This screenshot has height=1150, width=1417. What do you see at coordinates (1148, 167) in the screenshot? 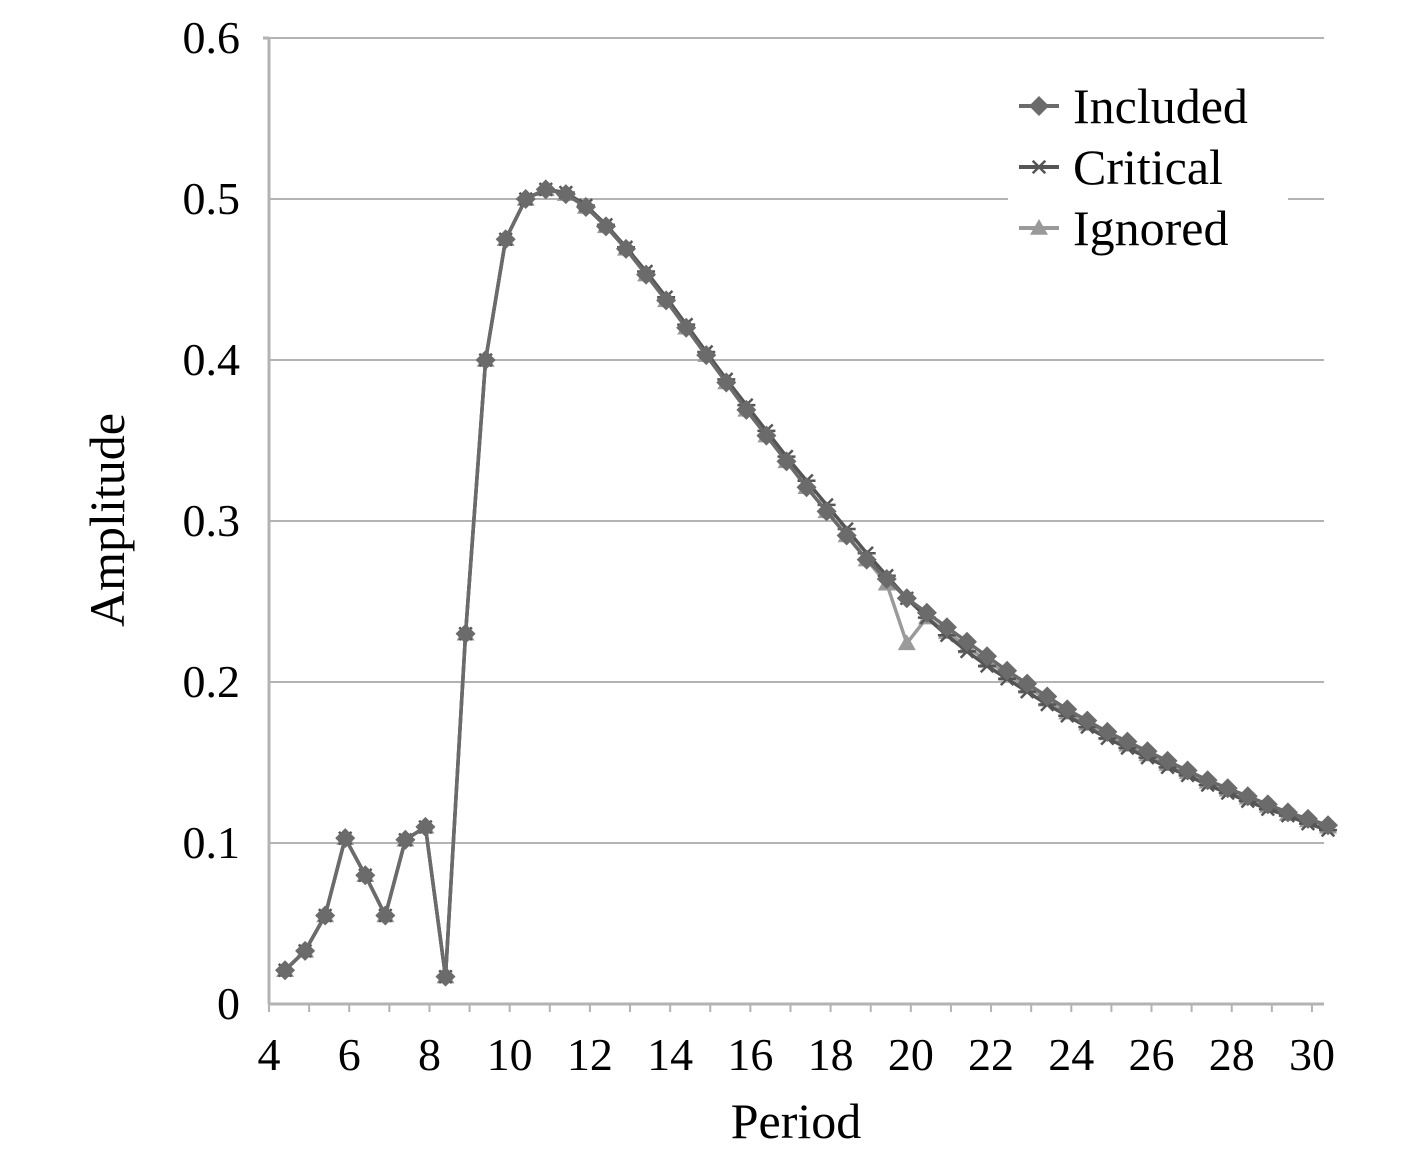
I see `legend-label-critical: Critical` at bounding box center [1148, 167].